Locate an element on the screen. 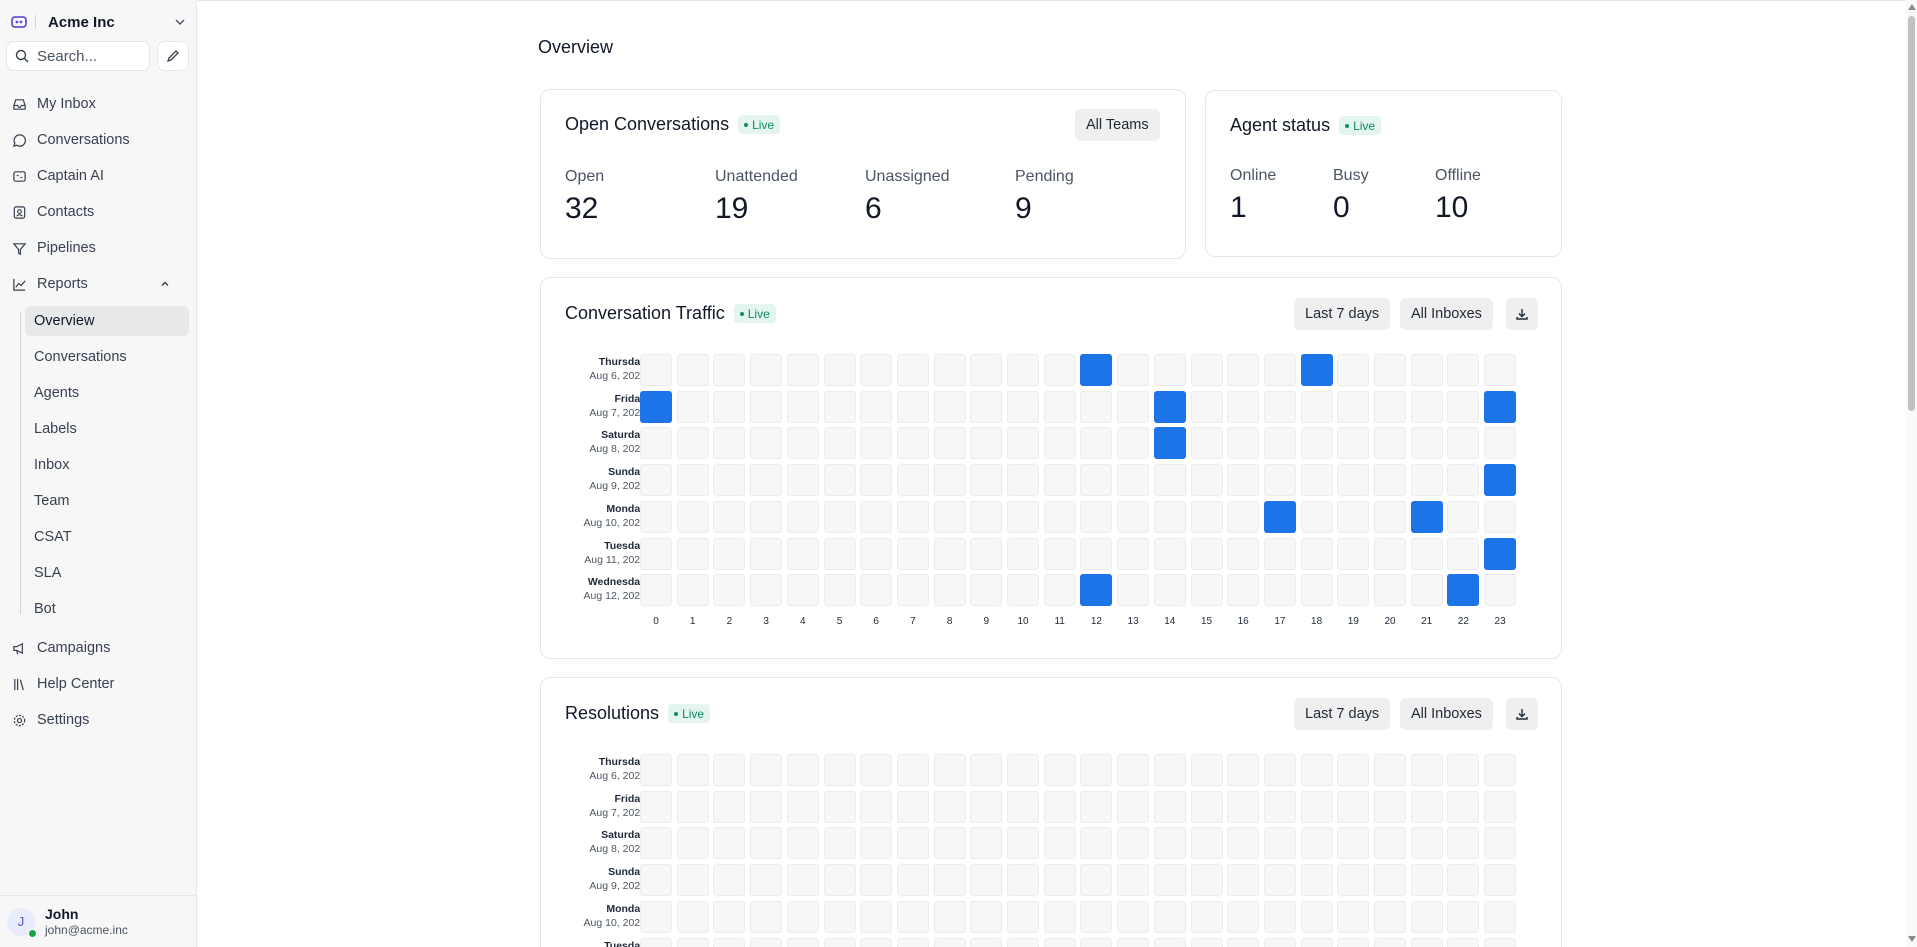  heatmap-cell-row2-hour6 is located at coordinates (876, 443).